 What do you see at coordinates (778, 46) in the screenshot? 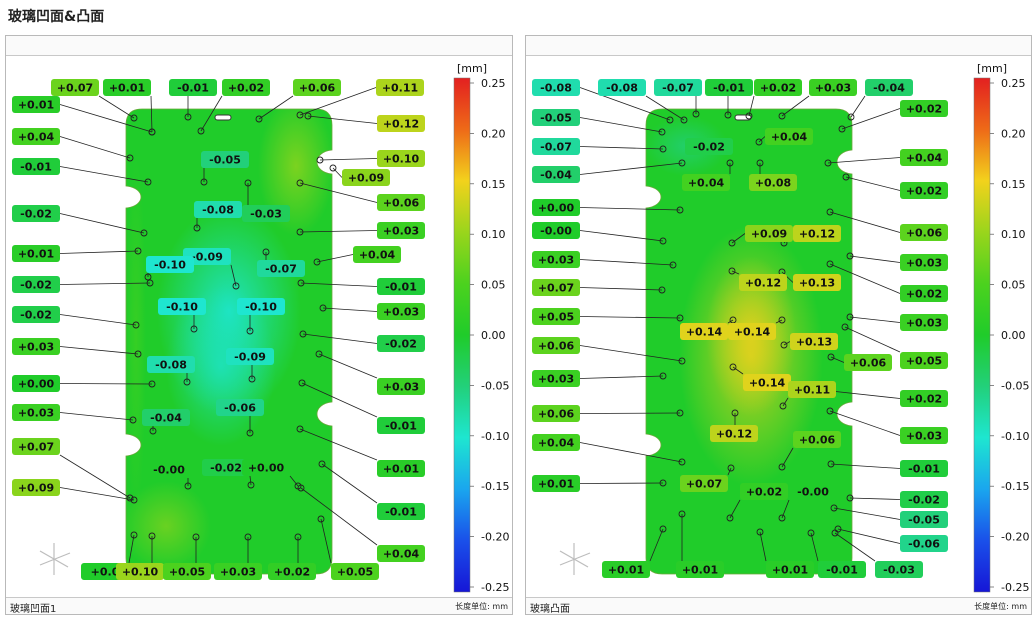
I see `panel-header` at bounding box center [778, 46].